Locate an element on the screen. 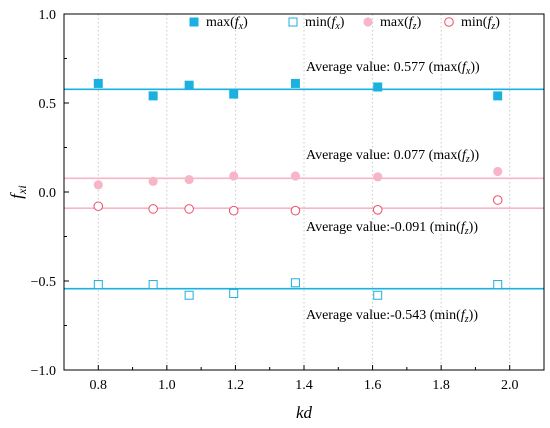  y-tick-label: −0.5 is located at coordinates (43, 282).